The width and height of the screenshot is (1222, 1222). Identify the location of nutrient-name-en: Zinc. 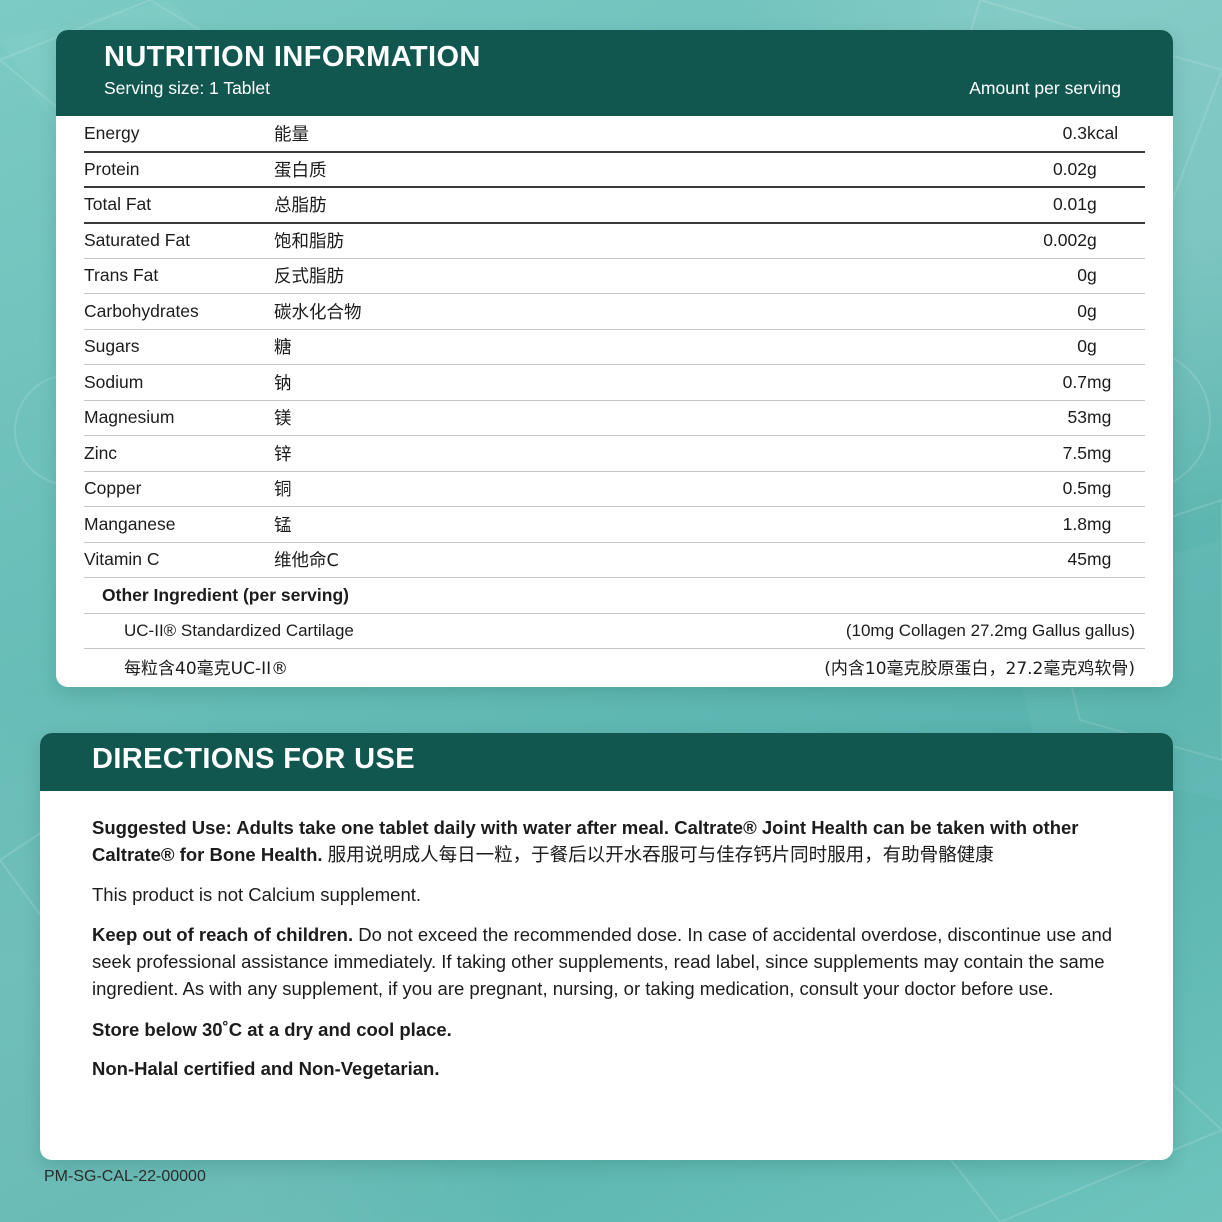
(179, 453).